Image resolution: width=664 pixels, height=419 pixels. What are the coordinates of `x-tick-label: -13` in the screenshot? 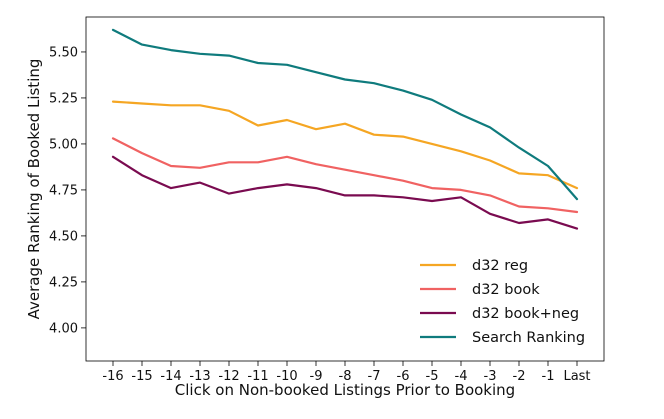 It's located at (199, 376).